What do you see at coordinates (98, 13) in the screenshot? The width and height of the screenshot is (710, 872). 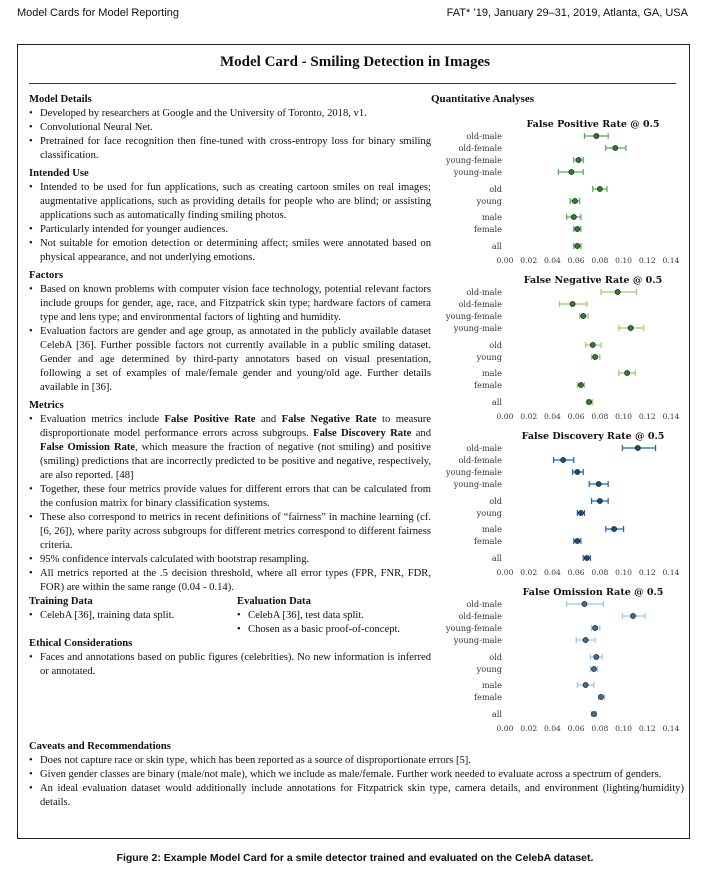 I see `running-header-title: Model Cards for Model Reporting` at bounding box center [98, 13].